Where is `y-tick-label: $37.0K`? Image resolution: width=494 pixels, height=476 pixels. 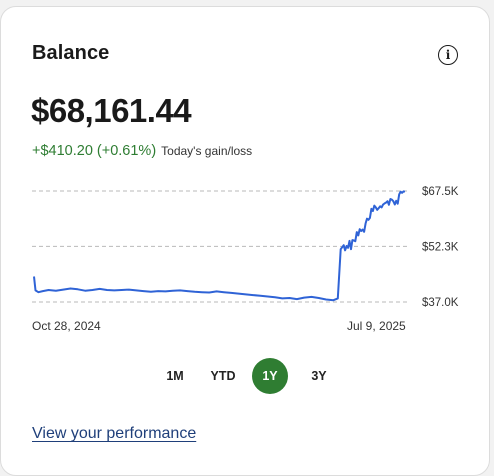 y-tick-label: $37.0K is located at coordinates (440, 303).